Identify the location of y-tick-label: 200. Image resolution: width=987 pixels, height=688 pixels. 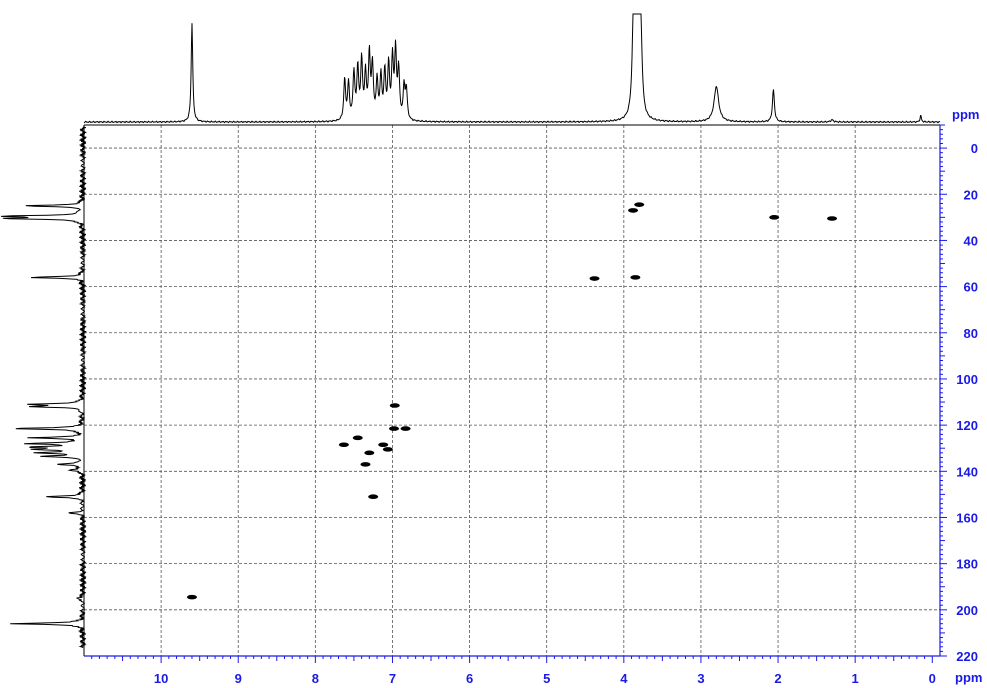
(967, 610).